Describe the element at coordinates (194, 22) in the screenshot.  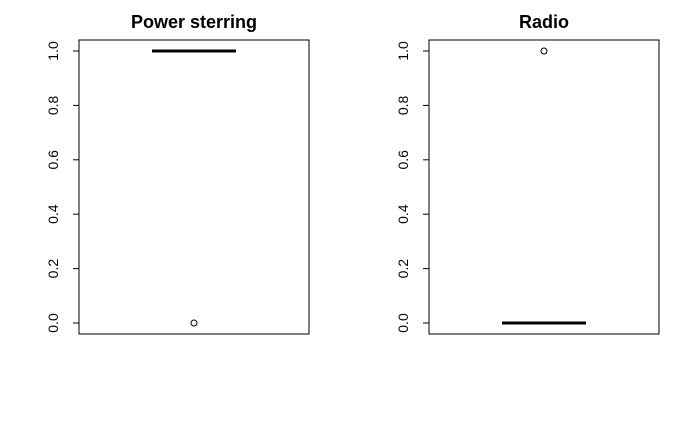
I see `panel-title: Power sterring` at that location.